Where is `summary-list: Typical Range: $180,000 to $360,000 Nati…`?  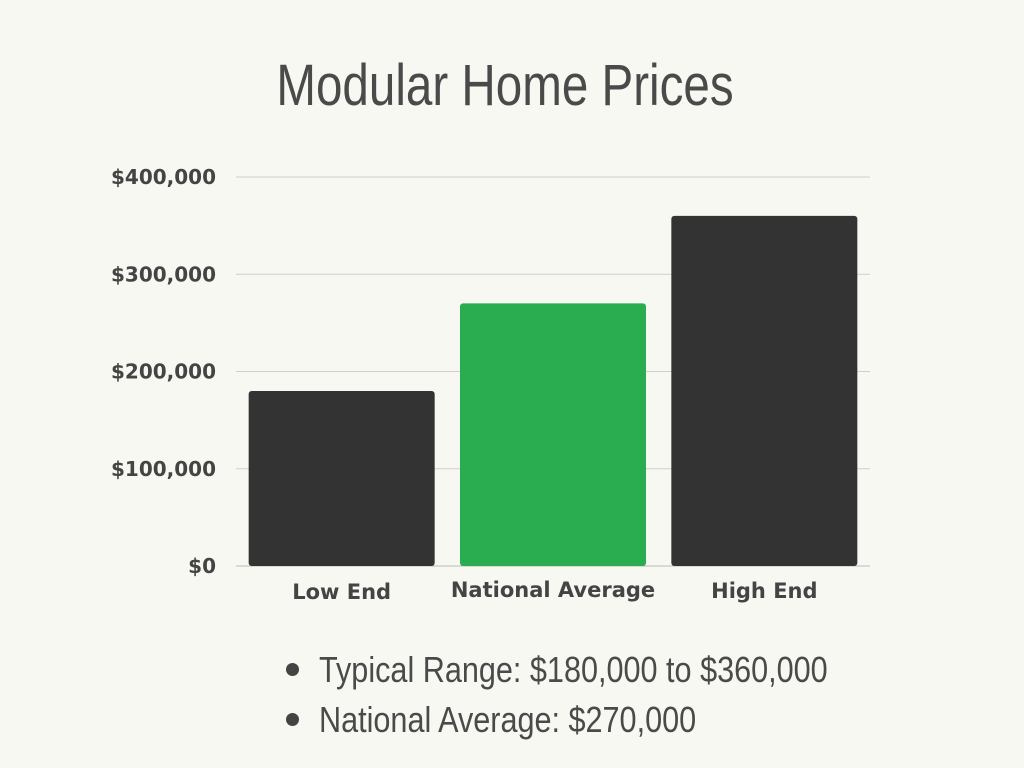
summary-list: Typical Range: $180,000 to $360,000 Nati… is located at coordinates (601, 695).